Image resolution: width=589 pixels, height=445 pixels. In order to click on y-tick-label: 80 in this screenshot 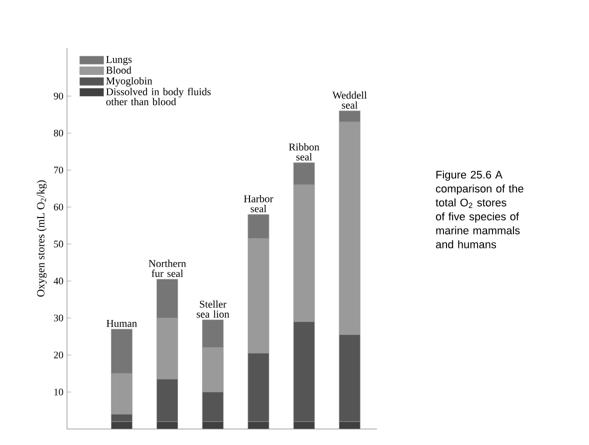, I will do `click(59, 133)`.